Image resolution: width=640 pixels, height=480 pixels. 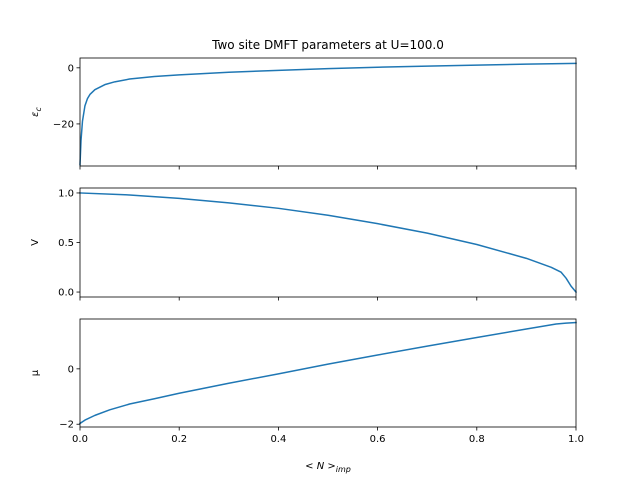 What do you see at coordinates (63, 124) in the screenshot?
I see `y-tick-label: −20` at bounding box center [63, 124].